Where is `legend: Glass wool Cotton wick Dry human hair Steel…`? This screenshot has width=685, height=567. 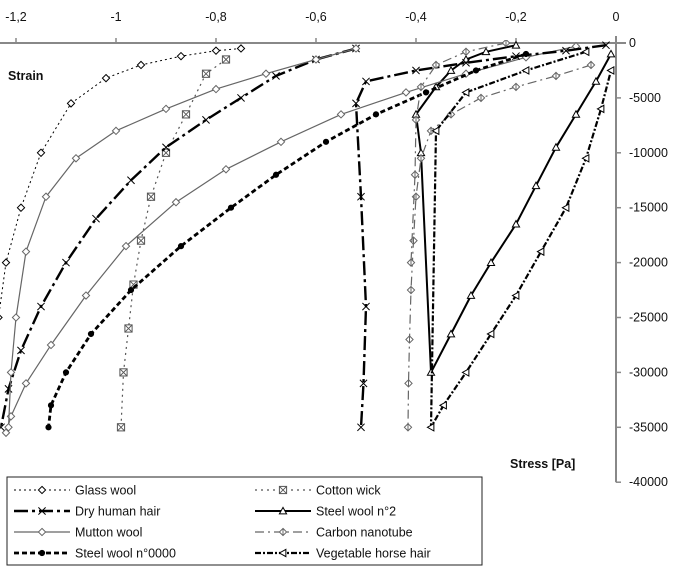
legend: Glass wool Cotton wick Dry human hair Steel… is located at coordinates (244, 521).